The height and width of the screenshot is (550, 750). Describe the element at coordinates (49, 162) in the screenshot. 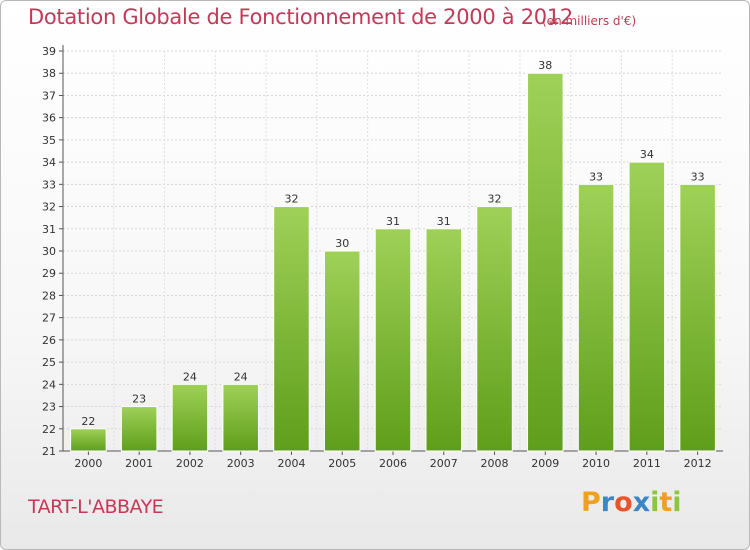

I see `y-tick-label: 34` at that location.